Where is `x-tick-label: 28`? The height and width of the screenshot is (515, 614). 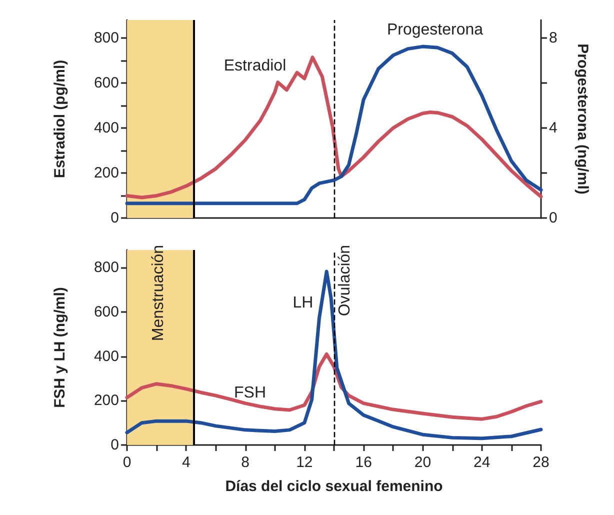 x-tick-label: 28 is located at coordinates (541, 462).